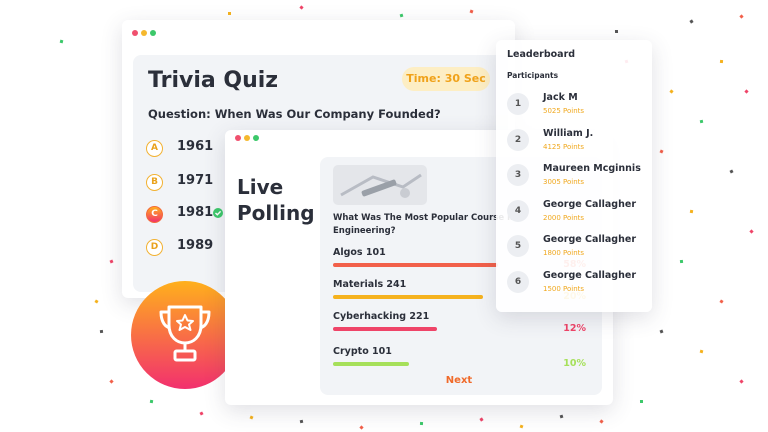  What do you see at coordinates (154, 214) in the screenshot?
I see `option-letter: C` at bounding box center [154, 214].